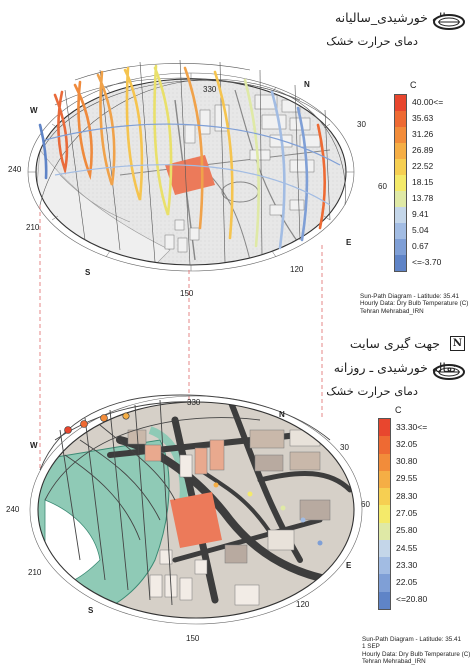  Describe the element at coordinates (407, 582) in the screenshot. I see `legend-value: 22.05` at that location.